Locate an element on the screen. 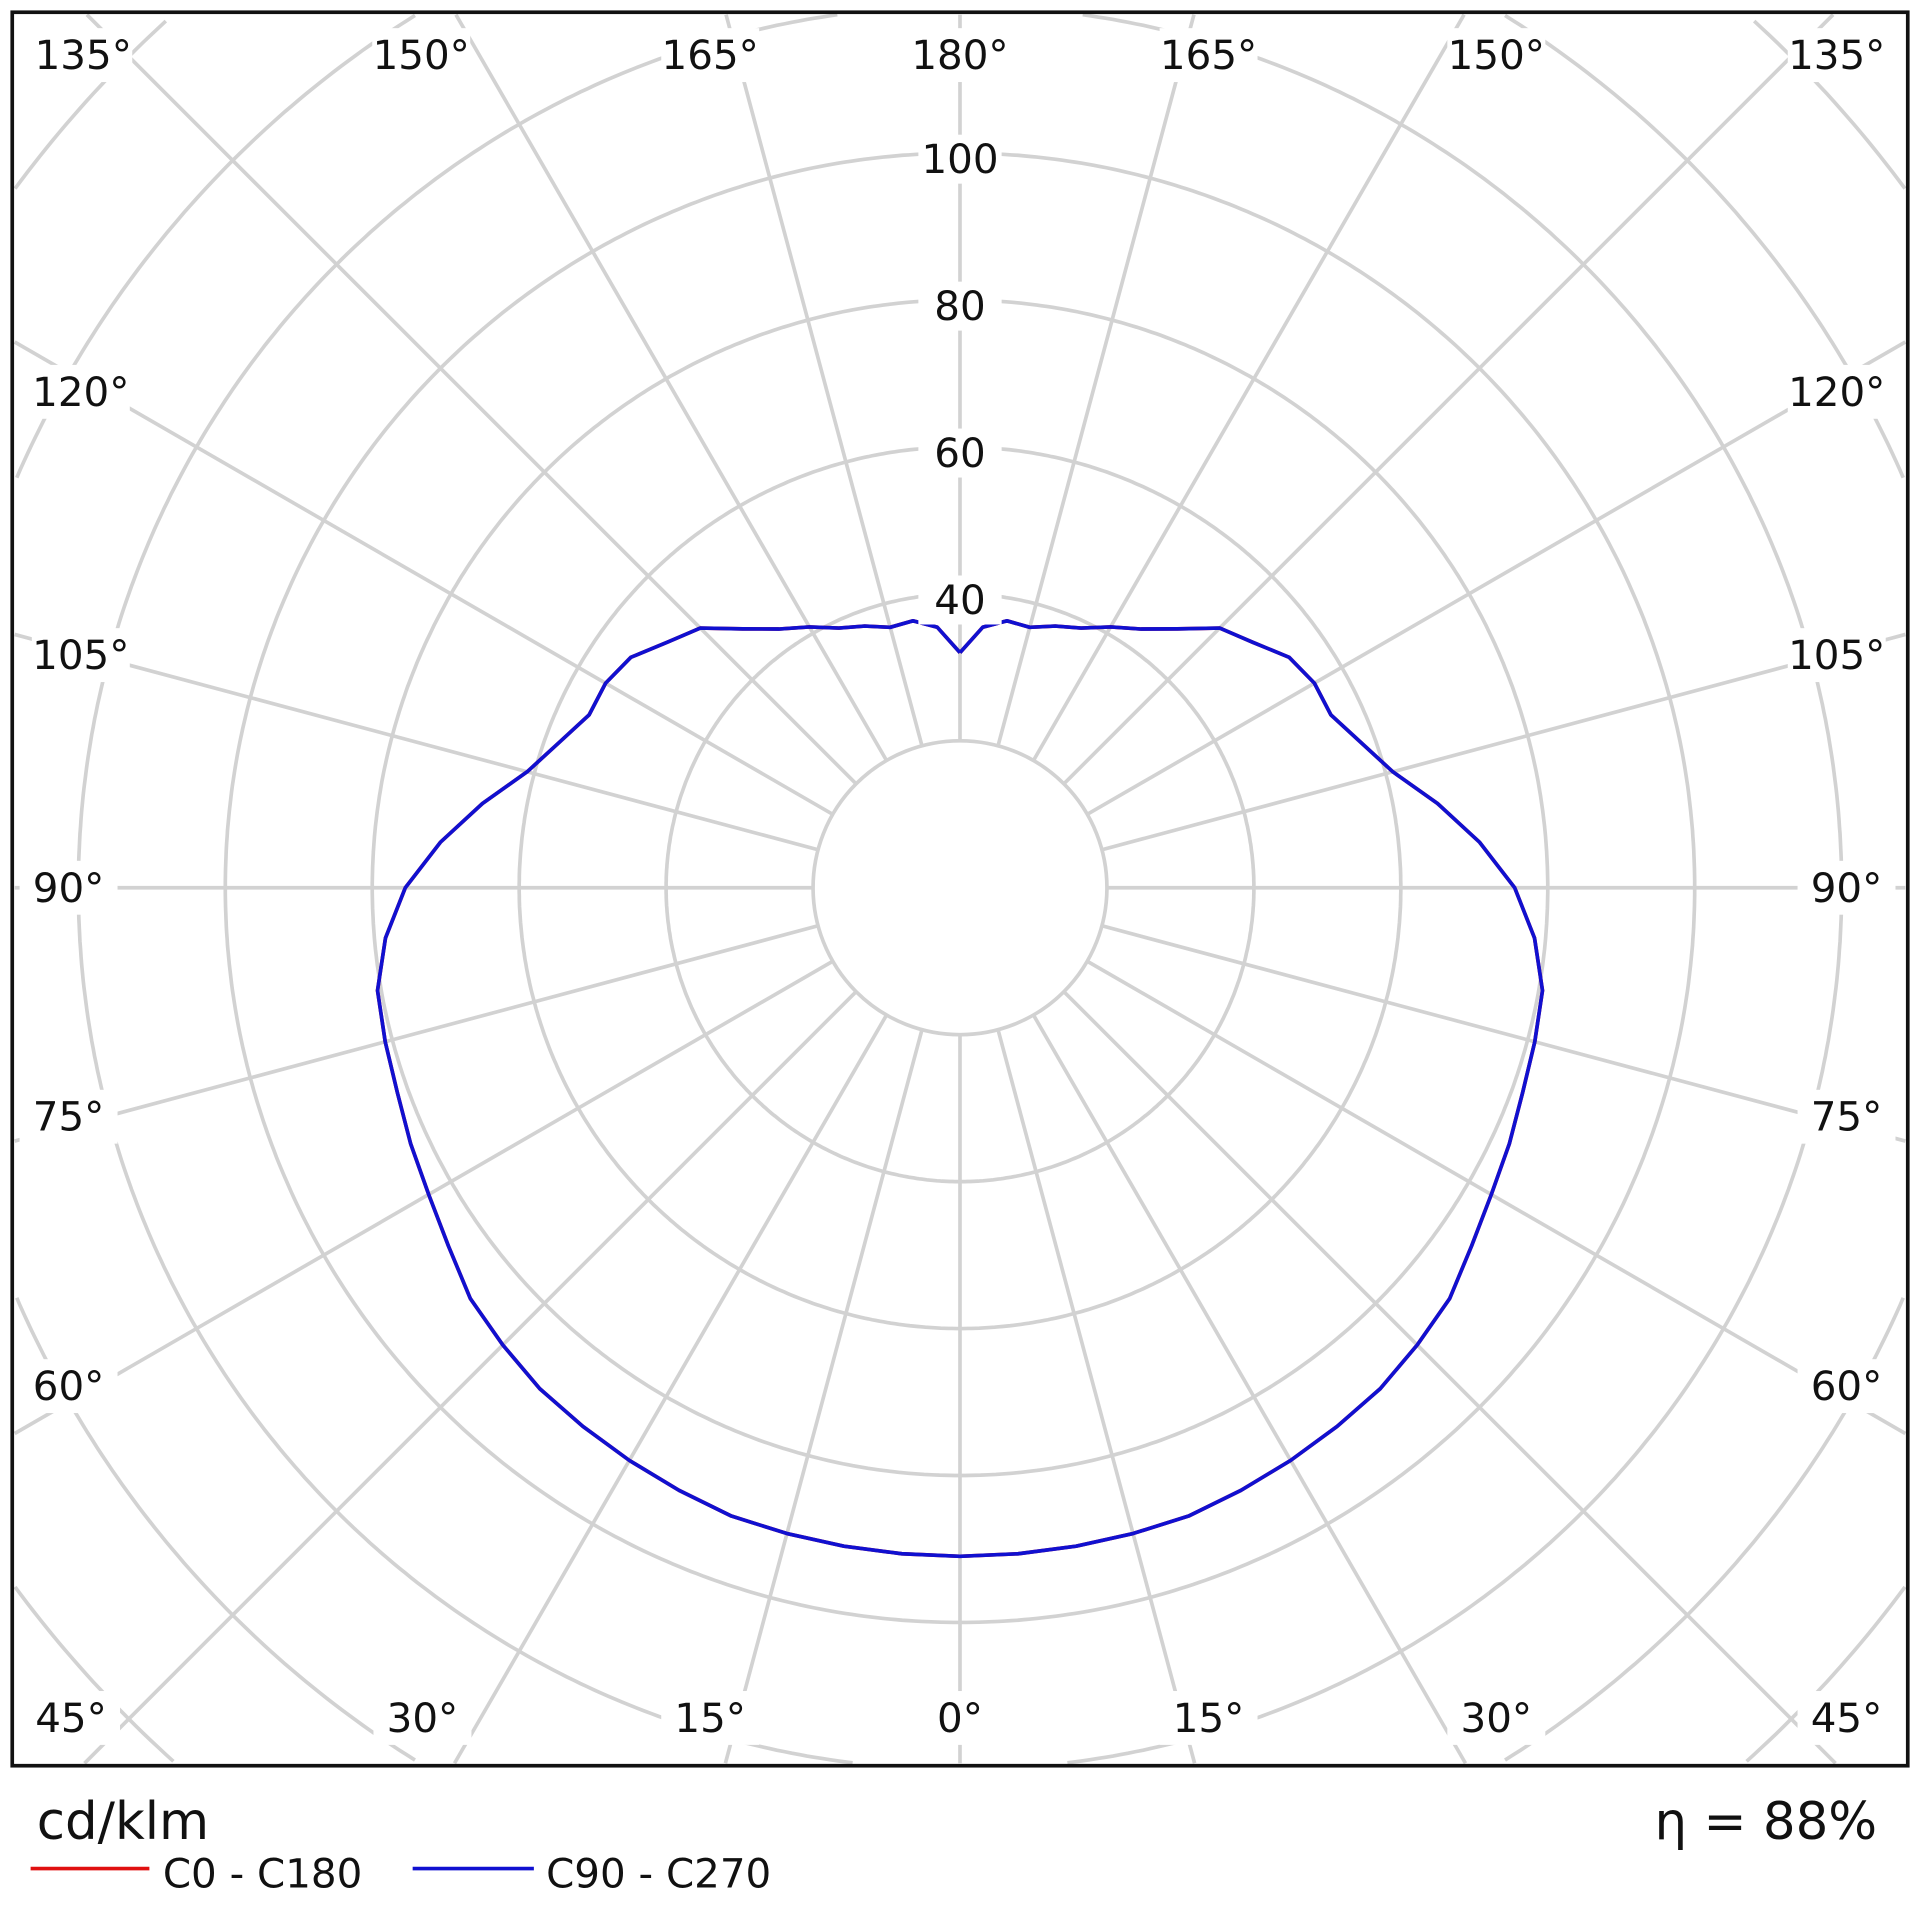  unit-label: cd/klm is located at coordinates (123, 1822).